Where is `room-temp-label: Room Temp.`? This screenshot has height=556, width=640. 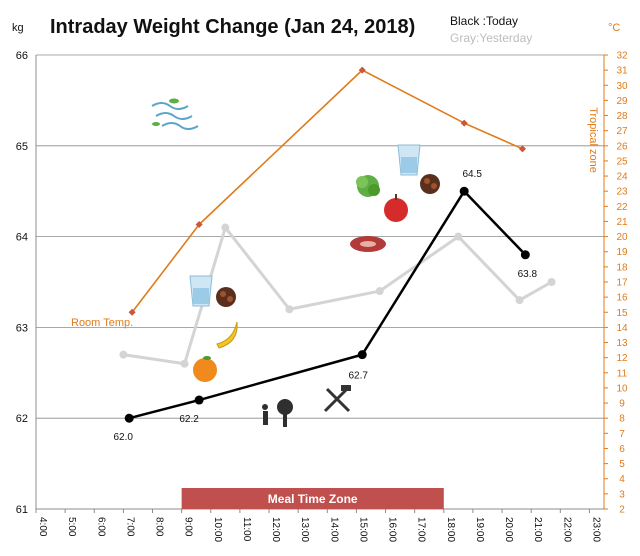 room-temp-label: Room Temp. is located at coordinates (102, 323).